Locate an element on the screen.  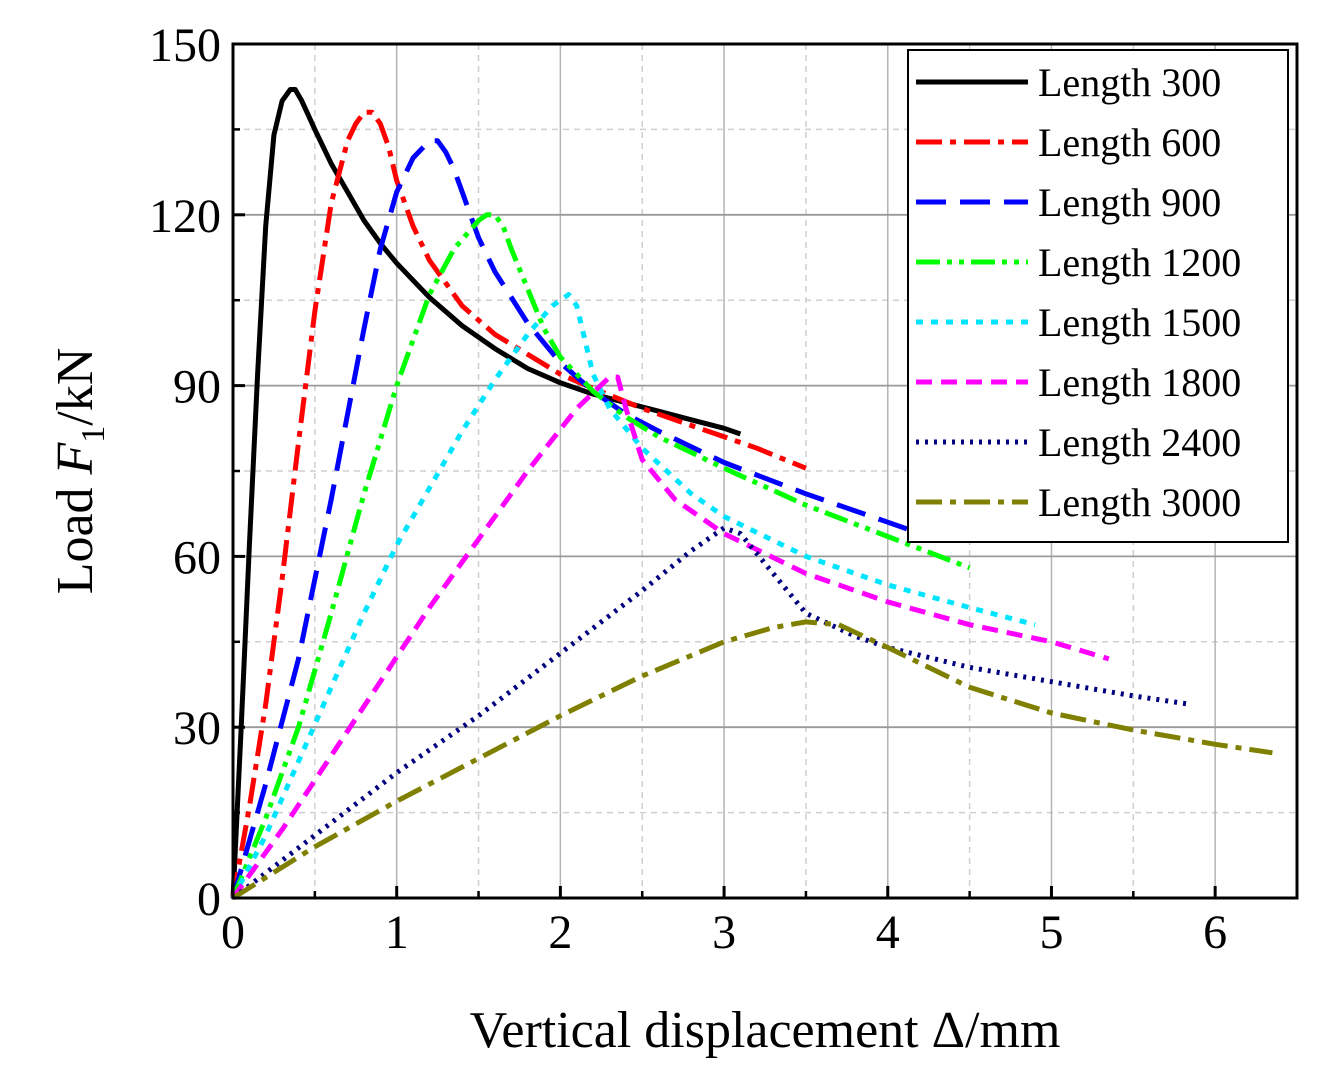
legend-label: Length 900 is located at coordinates (1129, 202).